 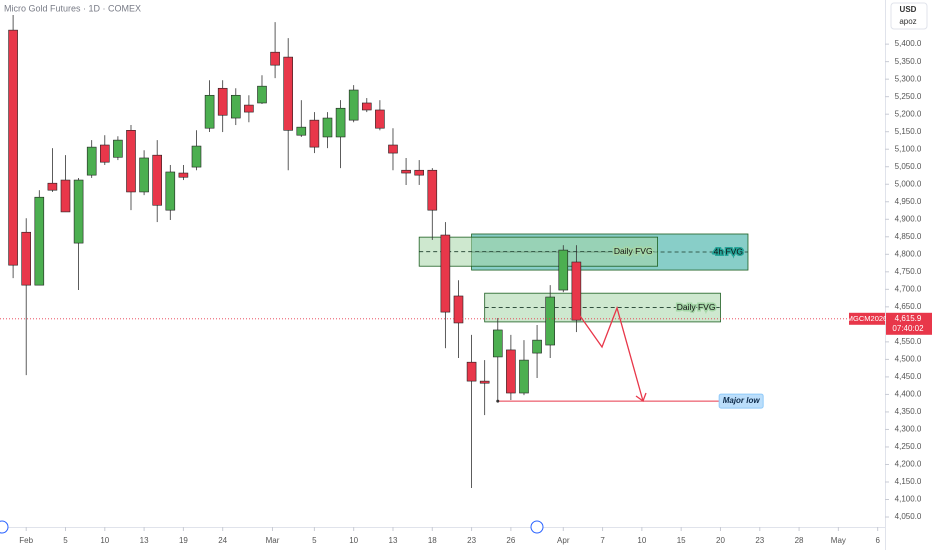 I want to click on user: apoz, so click(x=907, y=21).